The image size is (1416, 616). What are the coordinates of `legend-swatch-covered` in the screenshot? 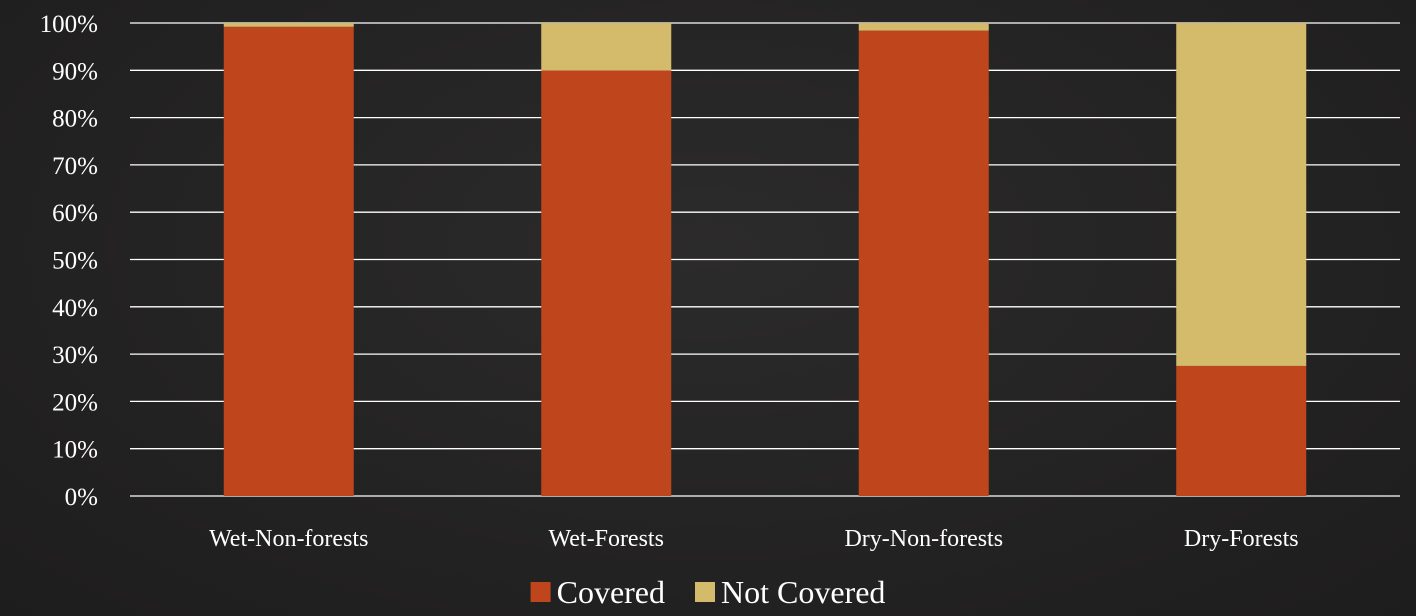 It's located at (540, 592).